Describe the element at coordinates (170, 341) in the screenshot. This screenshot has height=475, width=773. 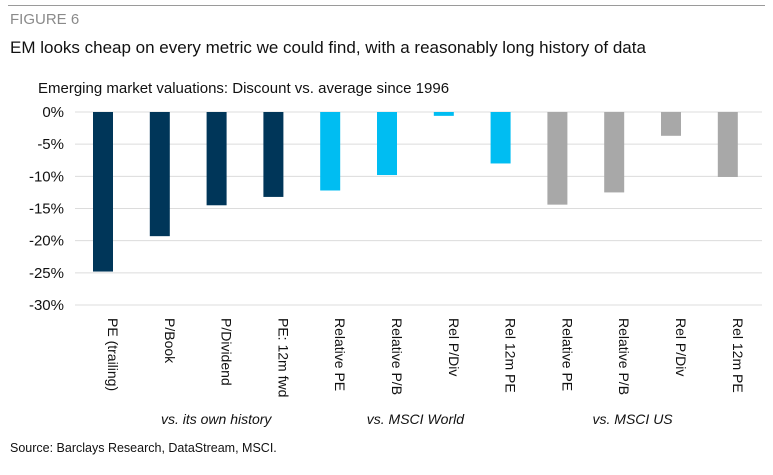
I see `x-category-label: P/Book` at that location.